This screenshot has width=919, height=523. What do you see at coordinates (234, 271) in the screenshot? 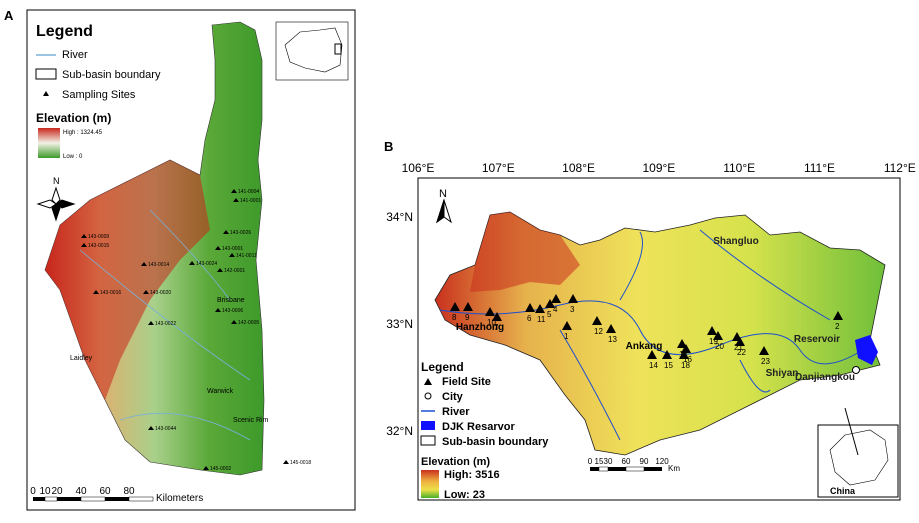
I see `site-label: 142-0001` at bounding box center [234, 271].